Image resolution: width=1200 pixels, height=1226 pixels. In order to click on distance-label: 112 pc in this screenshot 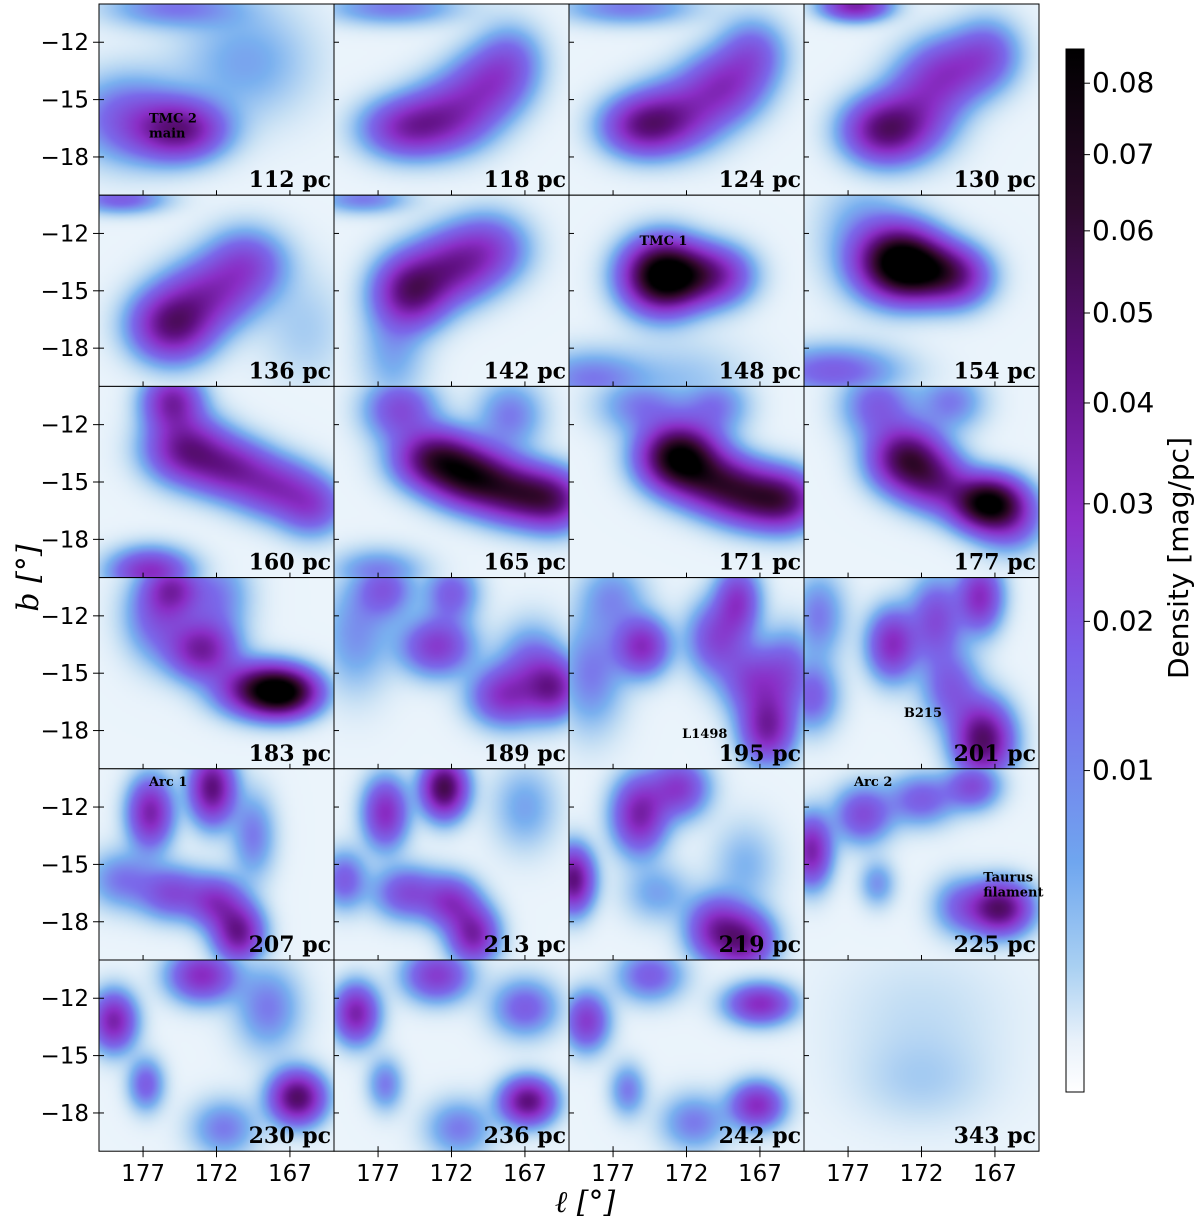, I will do `click(290, 180)`.